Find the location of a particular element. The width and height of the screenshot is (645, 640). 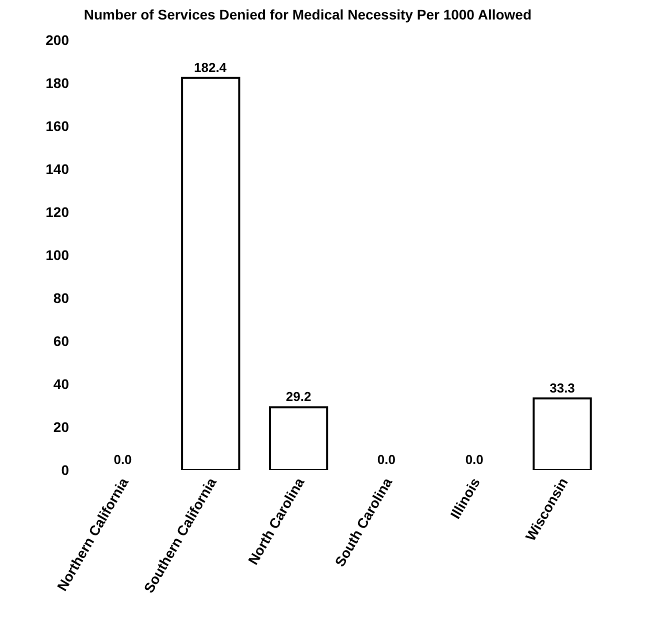

y-tick-label: 180 is located at coordinates (58, 82).